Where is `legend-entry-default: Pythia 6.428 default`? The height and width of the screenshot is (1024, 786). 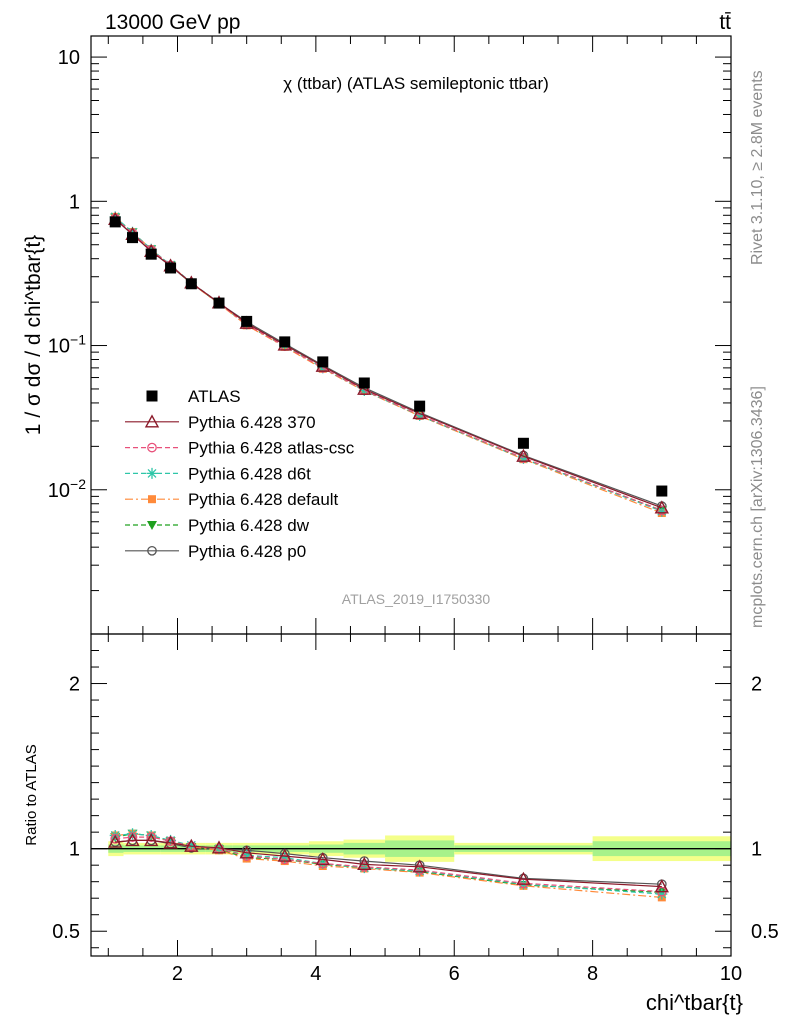
legend-entry-default: Pythia 6.428 default is located at coordinates (232, 499).